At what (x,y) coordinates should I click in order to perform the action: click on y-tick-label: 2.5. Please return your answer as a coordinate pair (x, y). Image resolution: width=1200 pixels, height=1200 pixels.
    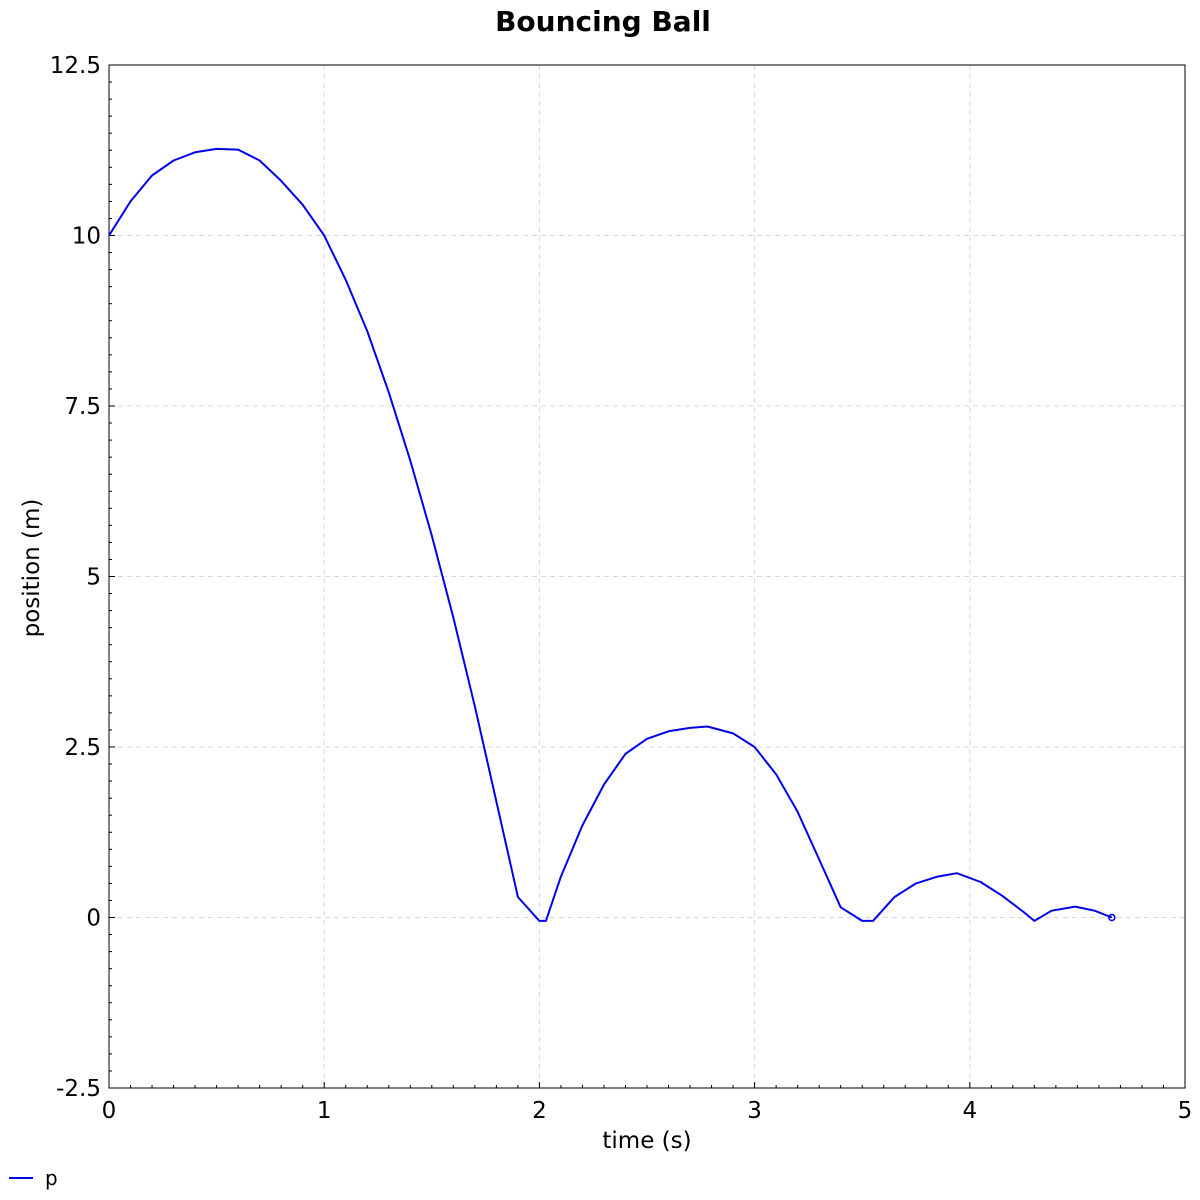
    Looking at the image, I should click on (82, 748).